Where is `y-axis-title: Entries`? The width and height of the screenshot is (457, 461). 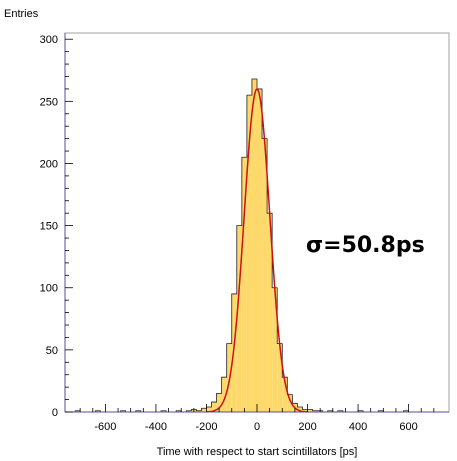 y-axis-title: Entries is located at coordinates (21, 14).